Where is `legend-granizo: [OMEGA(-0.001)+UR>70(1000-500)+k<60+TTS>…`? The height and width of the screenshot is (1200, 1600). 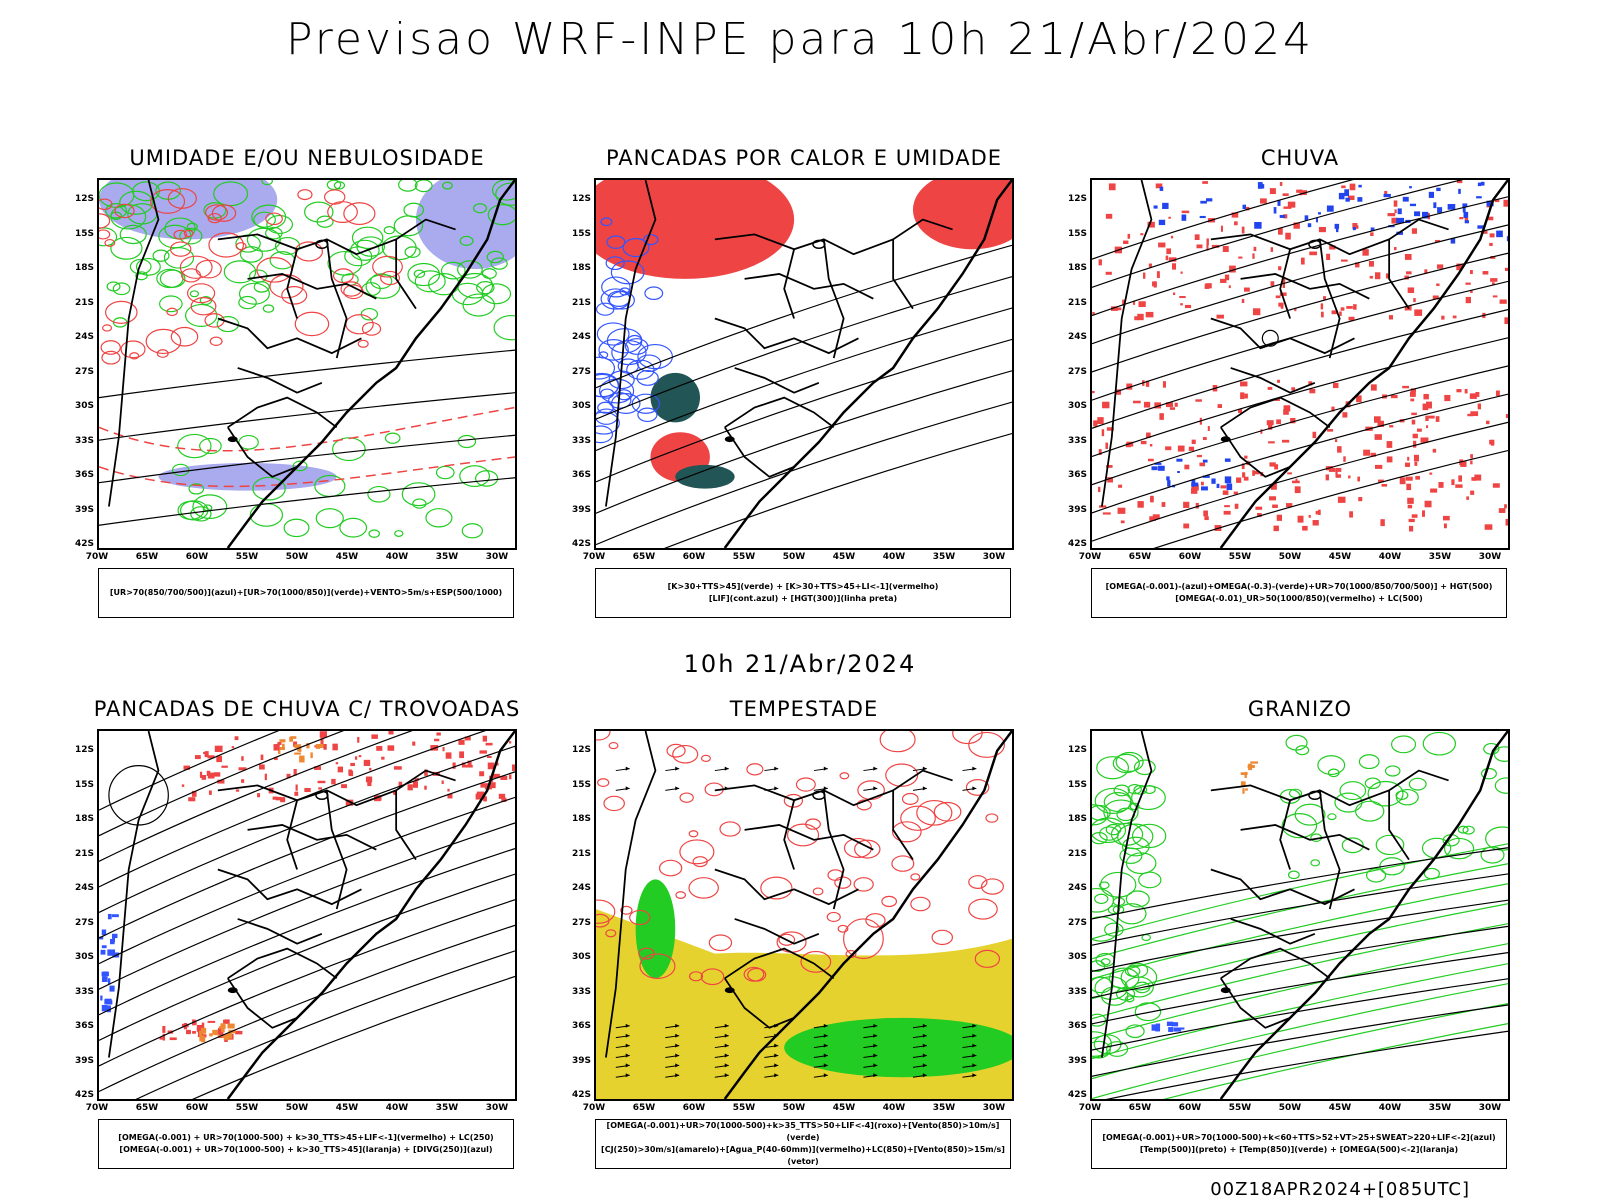 legend-granizo: [OMEGA(-0.001)+UR>70(1000-500)+k<60+TTS>… is located at coordinates (1299, 1144).